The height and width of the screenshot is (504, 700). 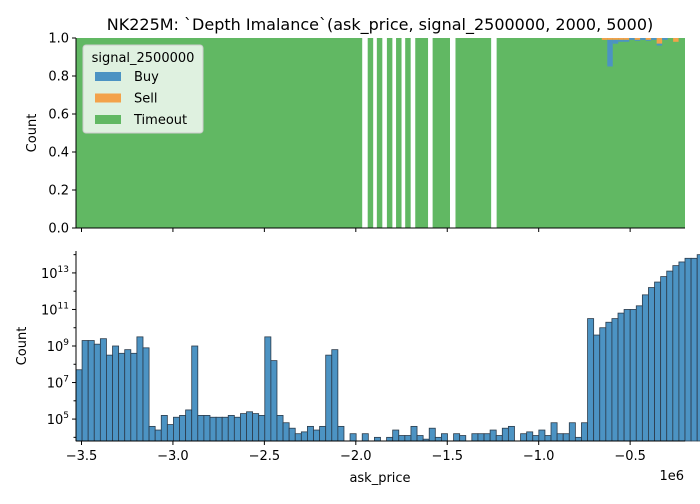 I want to click on y-tick-label: 10¹¹, so click(x=55, y=309).